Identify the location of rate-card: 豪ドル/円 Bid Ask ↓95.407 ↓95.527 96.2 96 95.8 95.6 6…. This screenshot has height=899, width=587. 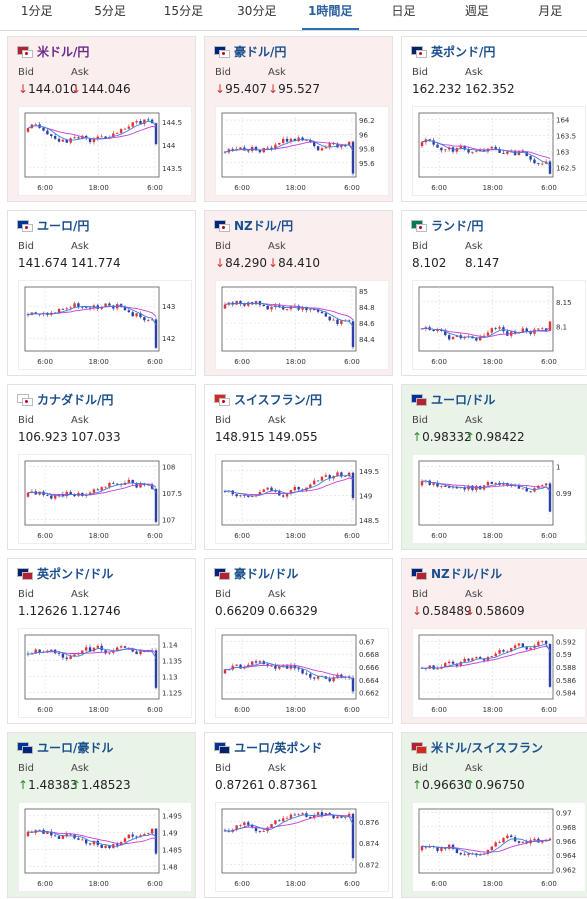
(298, 119).